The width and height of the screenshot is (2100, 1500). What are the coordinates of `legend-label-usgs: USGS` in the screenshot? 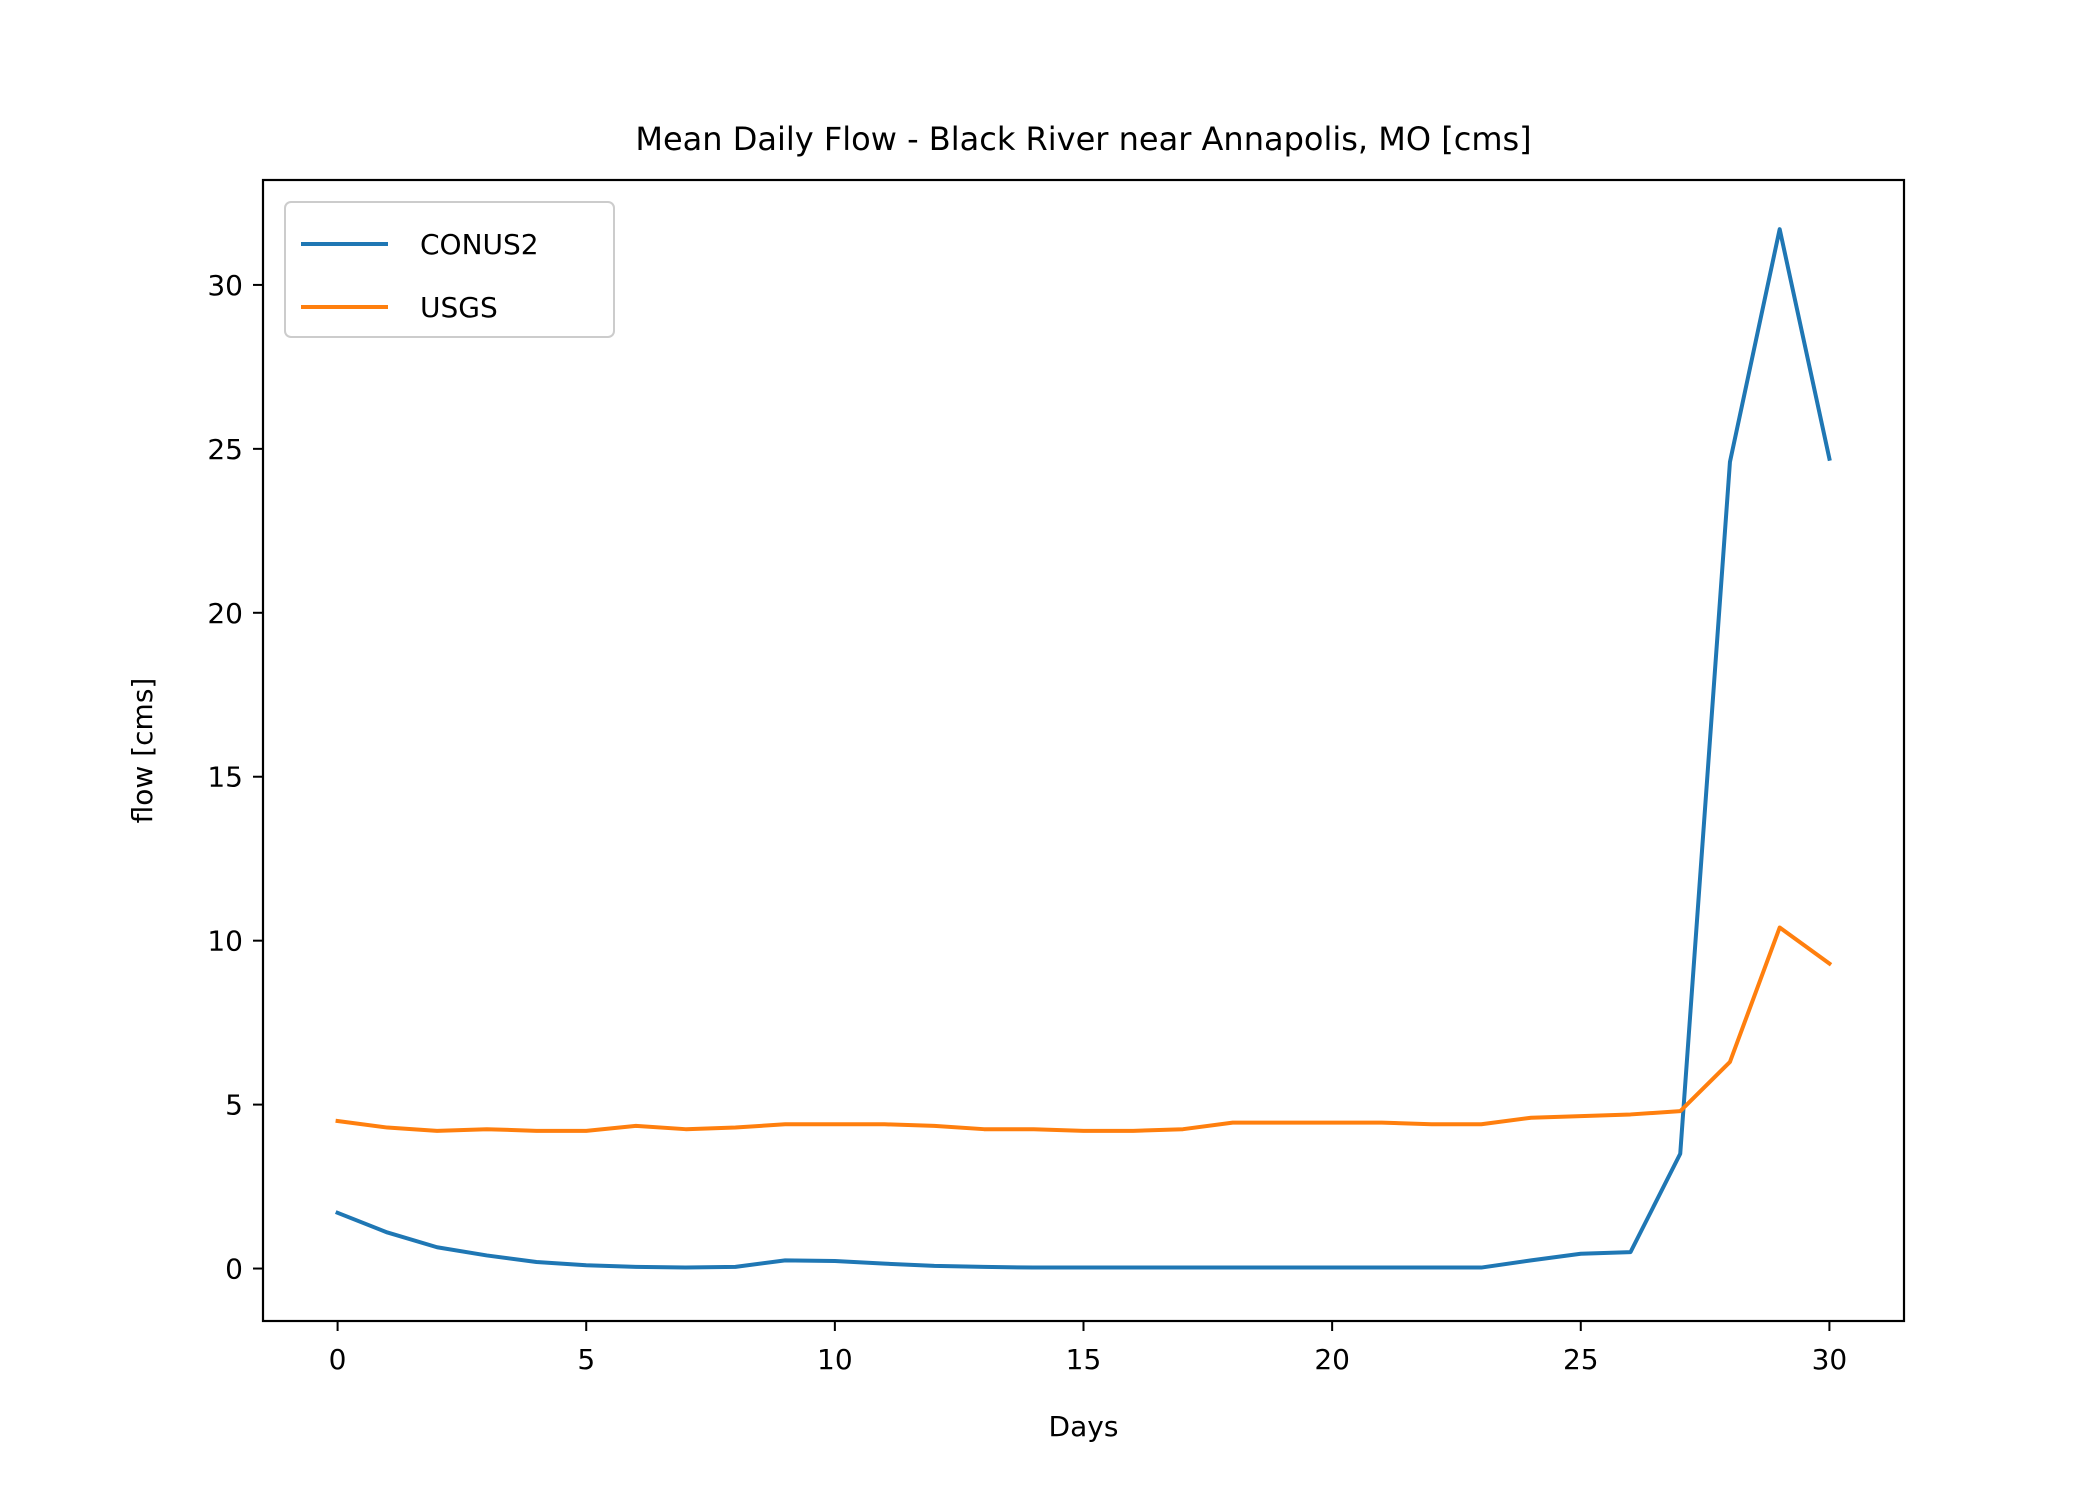 It's located at (459, 307).